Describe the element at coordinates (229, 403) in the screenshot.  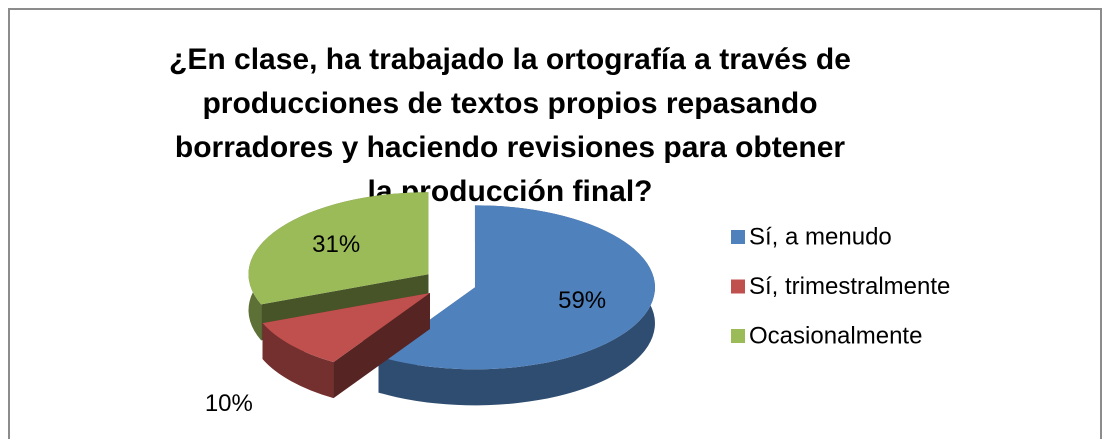
I see `data-label: 10%` at that location.